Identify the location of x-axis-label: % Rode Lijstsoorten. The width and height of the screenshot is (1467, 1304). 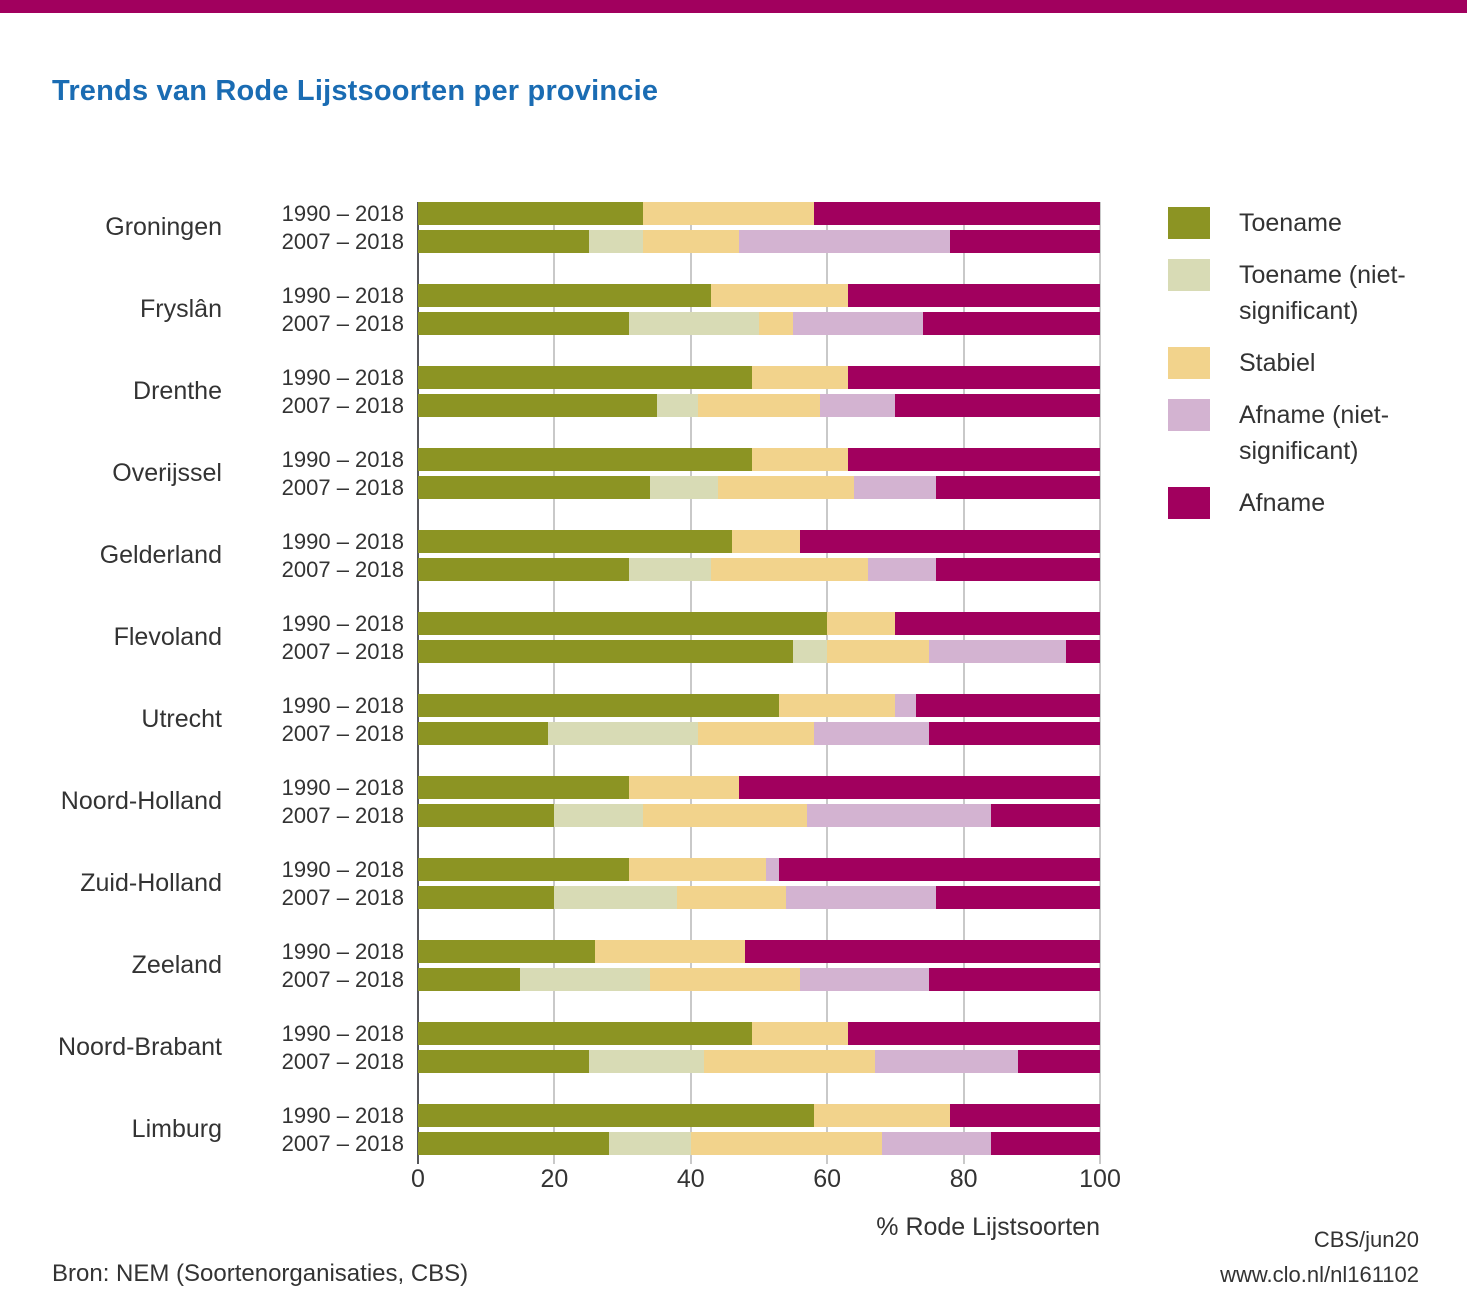
(988, 1227).